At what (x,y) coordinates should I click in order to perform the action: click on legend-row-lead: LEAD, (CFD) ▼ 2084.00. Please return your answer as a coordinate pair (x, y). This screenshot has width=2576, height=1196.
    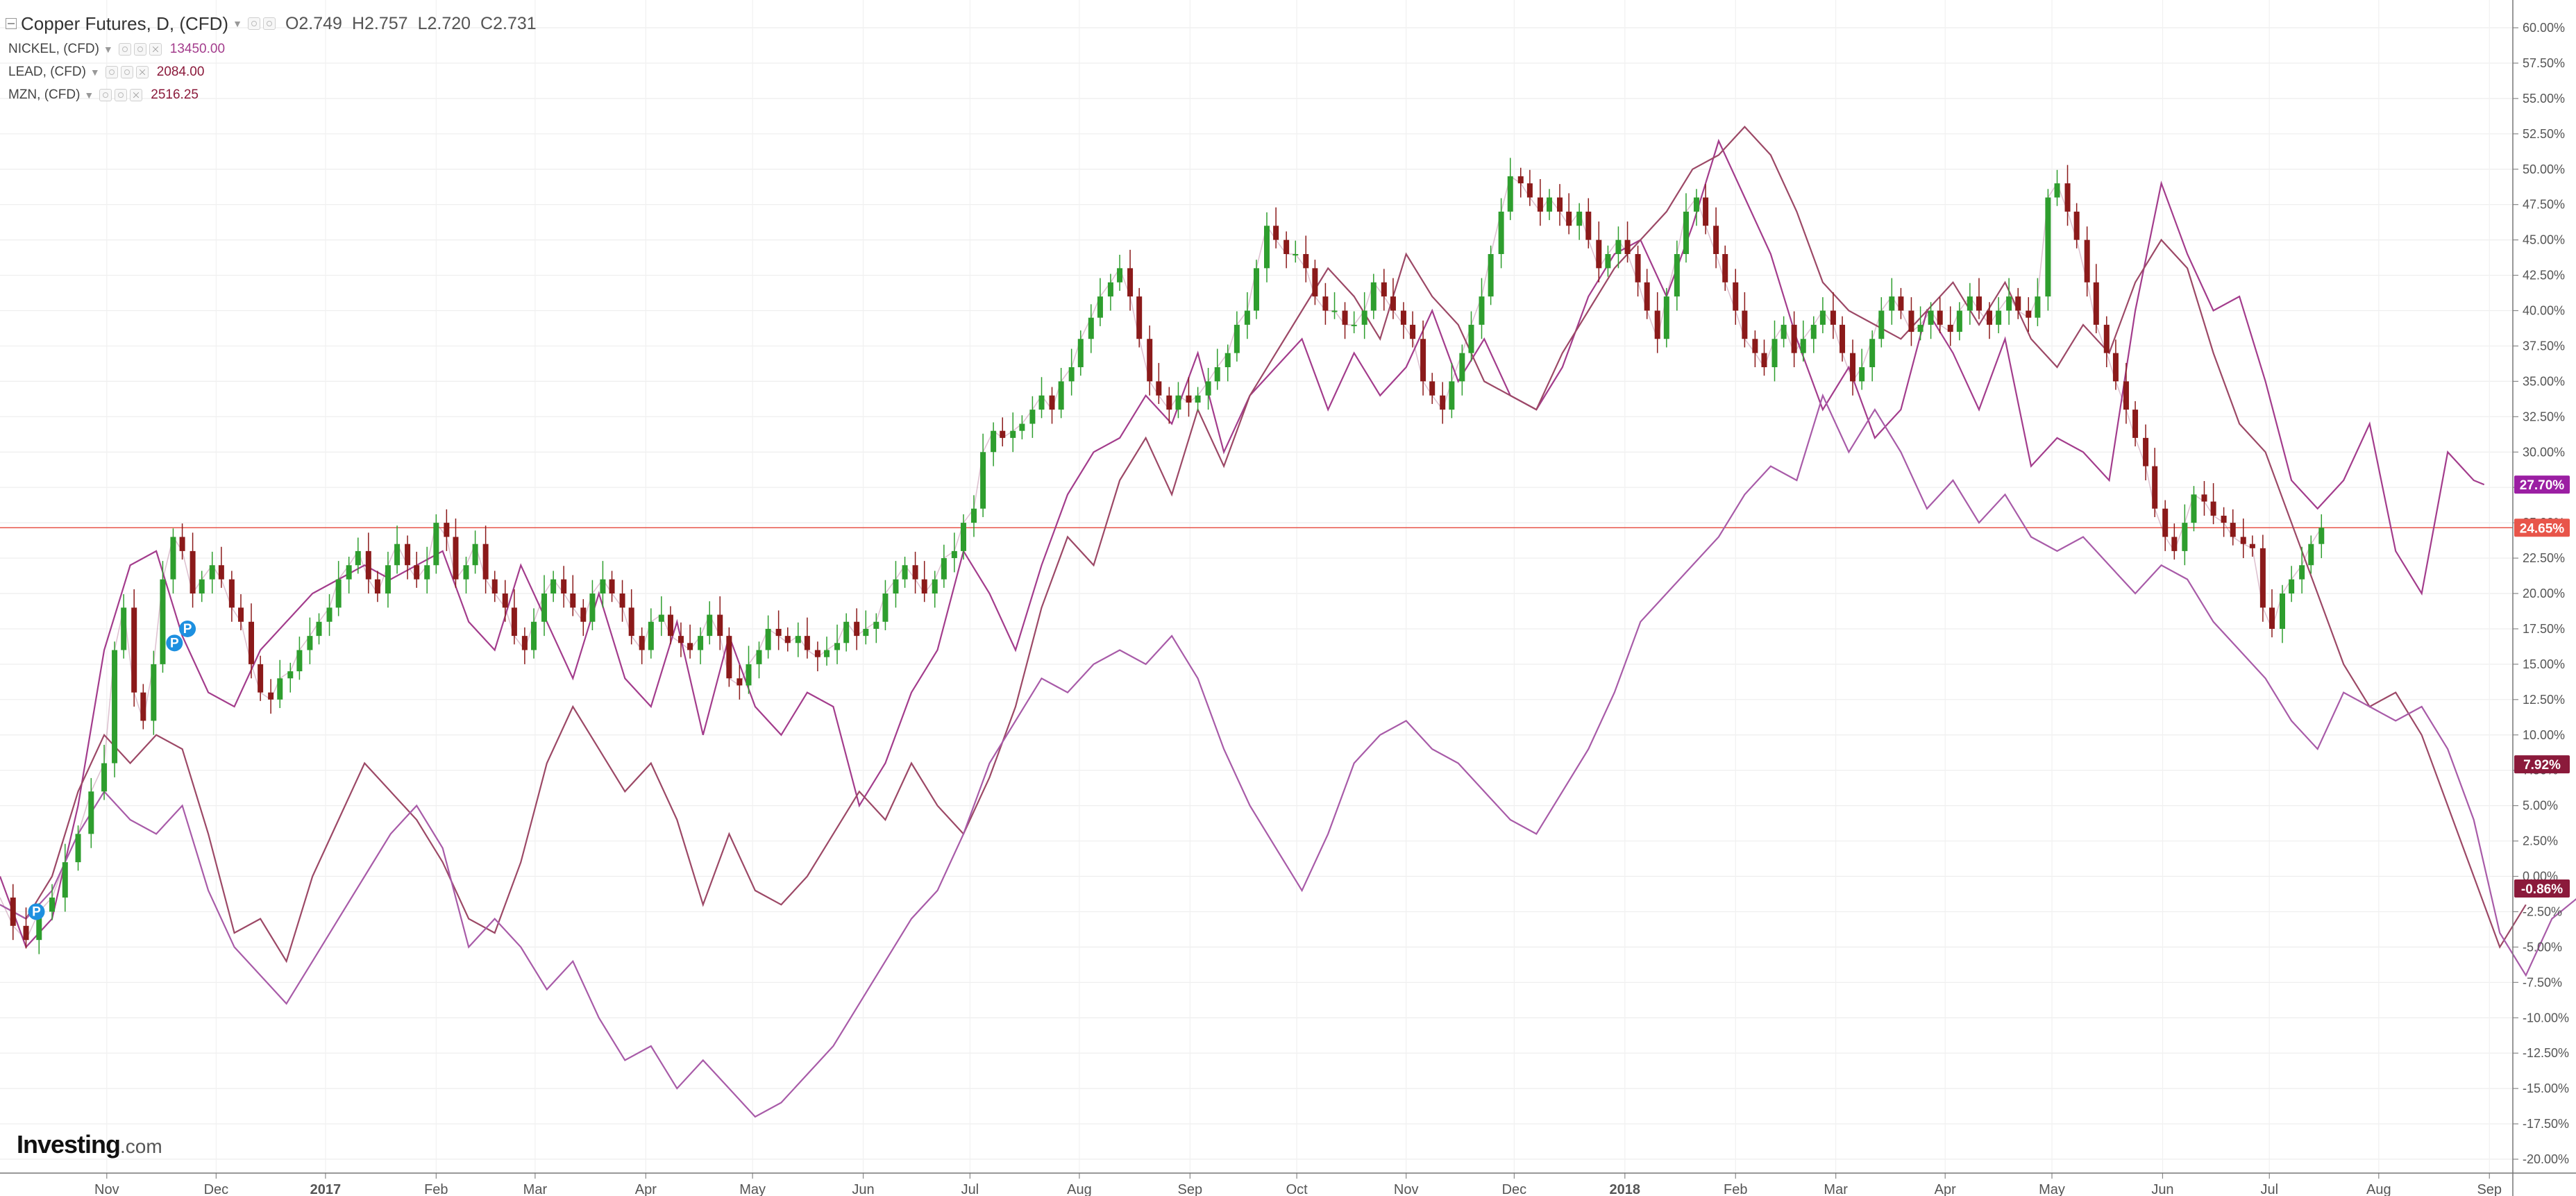
    Looking at the image, I should click on (275, 72).